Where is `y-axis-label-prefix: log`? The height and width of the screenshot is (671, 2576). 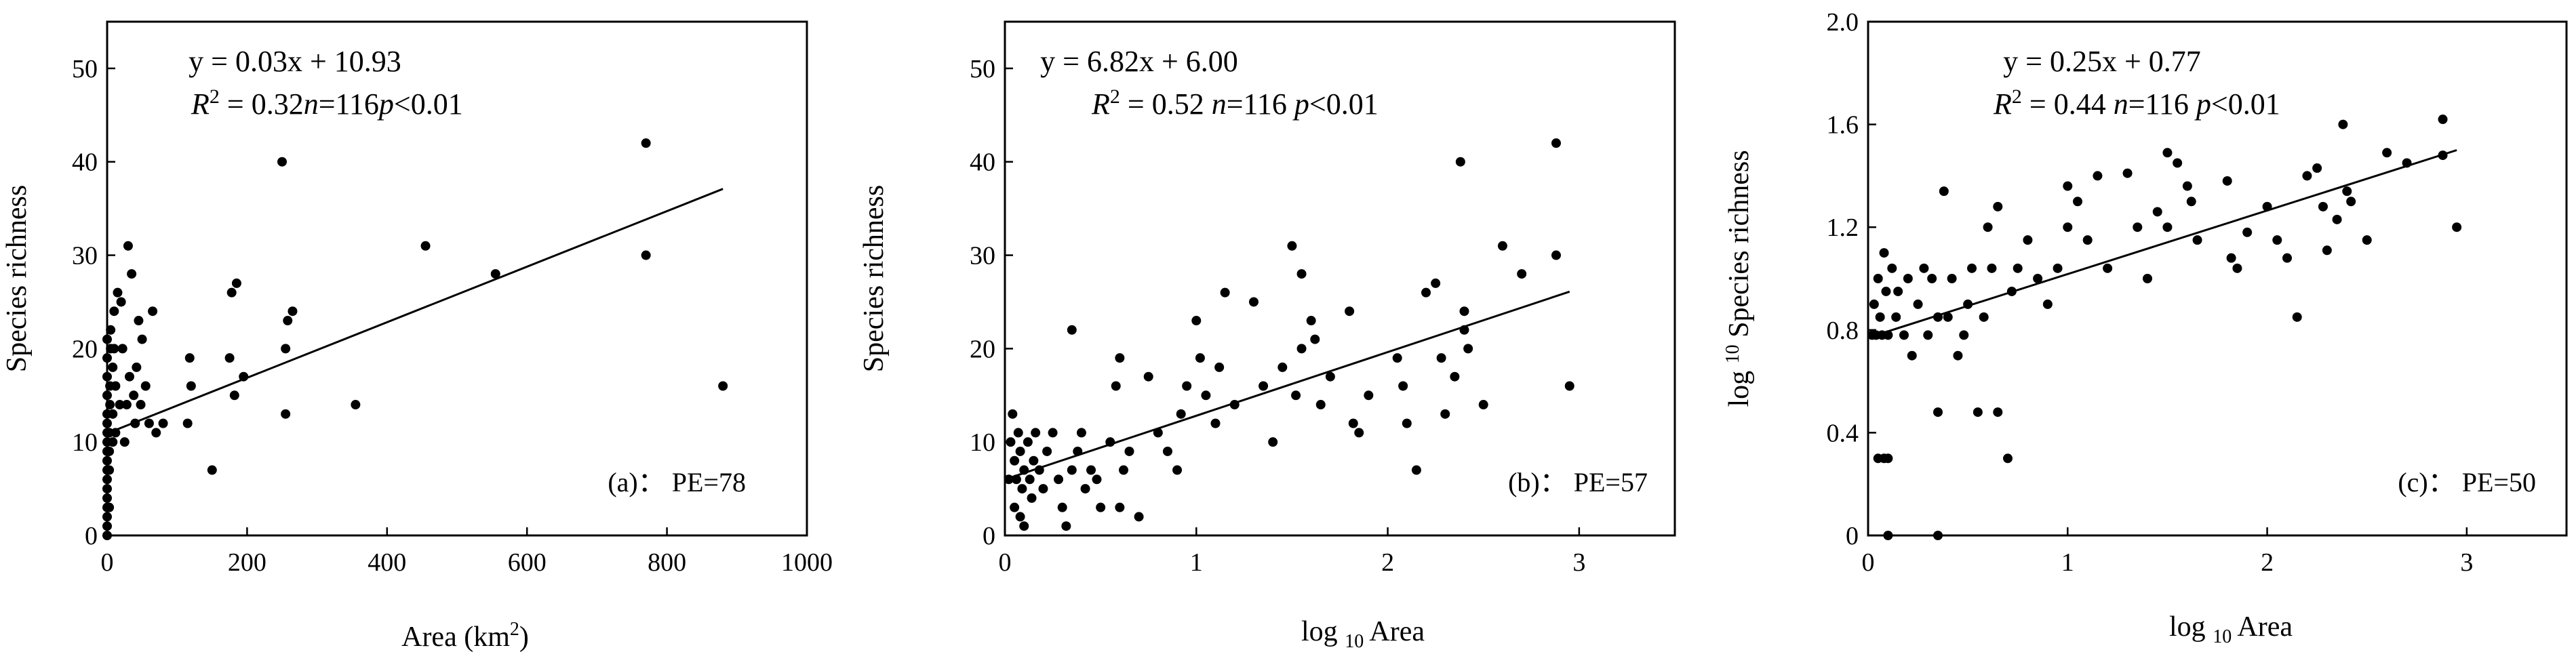 y-axis-label-prefix: log is located at coordinates (1740, 385).